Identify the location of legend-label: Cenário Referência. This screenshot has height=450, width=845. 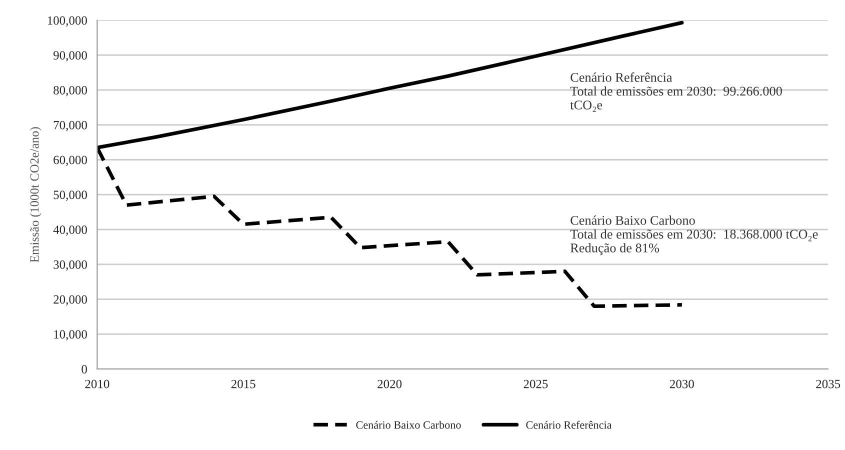
(569, 424).